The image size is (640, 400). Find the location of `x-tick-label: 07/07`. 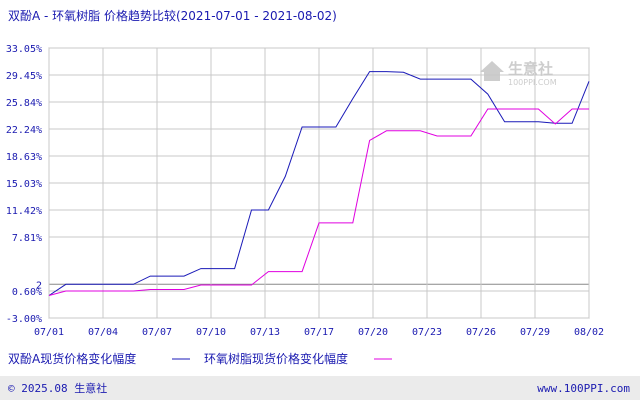

x-tick-label: 07/07 is located at coordinates (157, 332).